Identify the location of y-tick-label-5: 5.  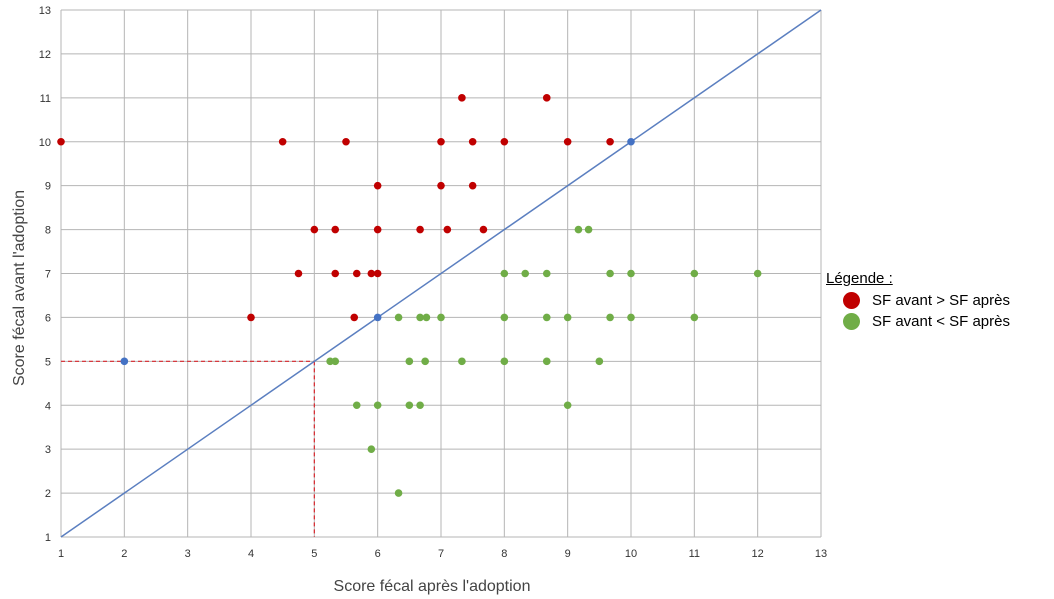
(48, 362).